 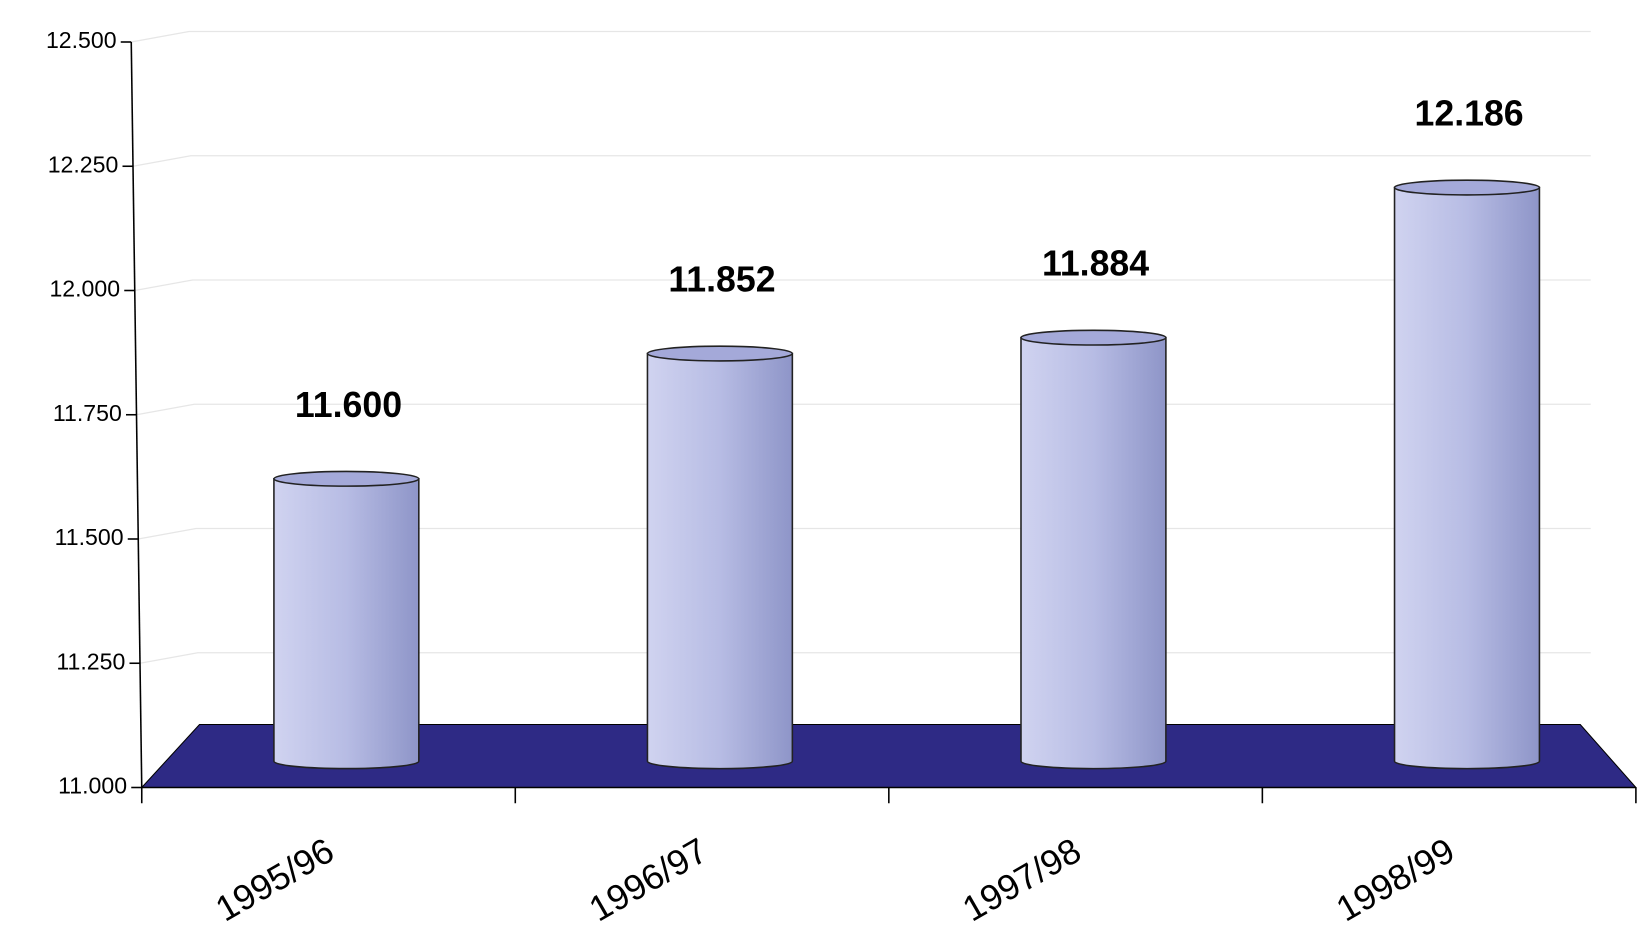 I want to click on y-tick-label: 11.500, so click(x=89, y=537).